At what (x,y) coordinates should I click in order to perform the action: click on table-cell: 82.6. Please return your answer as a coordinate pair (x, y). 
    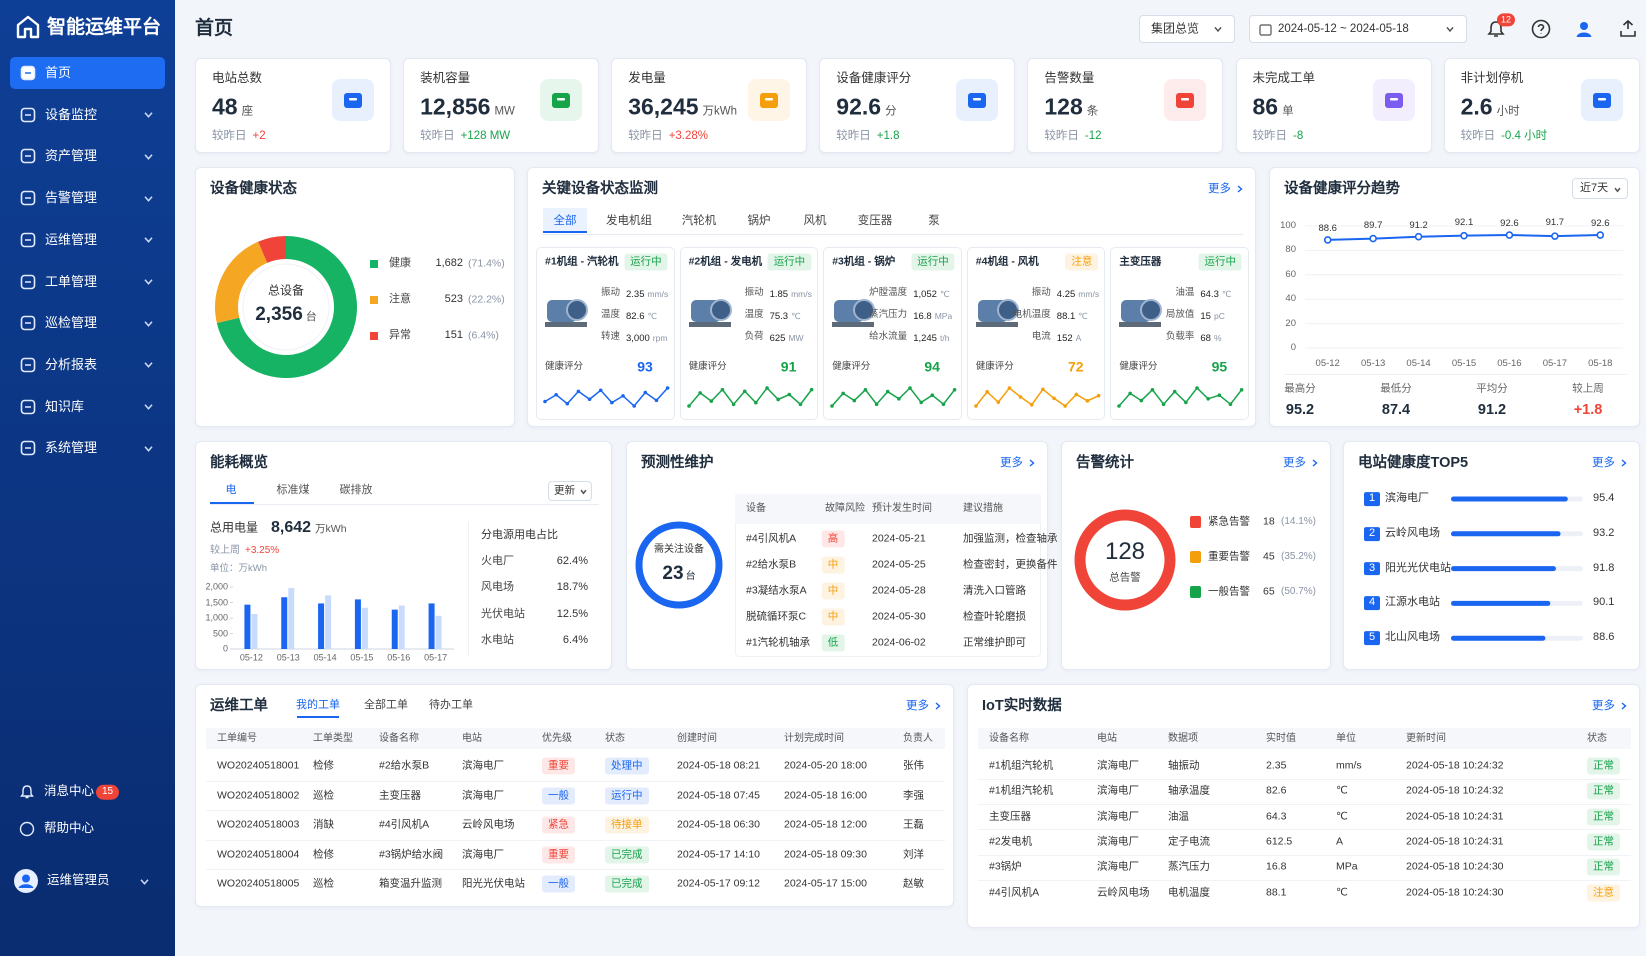
    Looking at the image, I should click on (1276, 790).